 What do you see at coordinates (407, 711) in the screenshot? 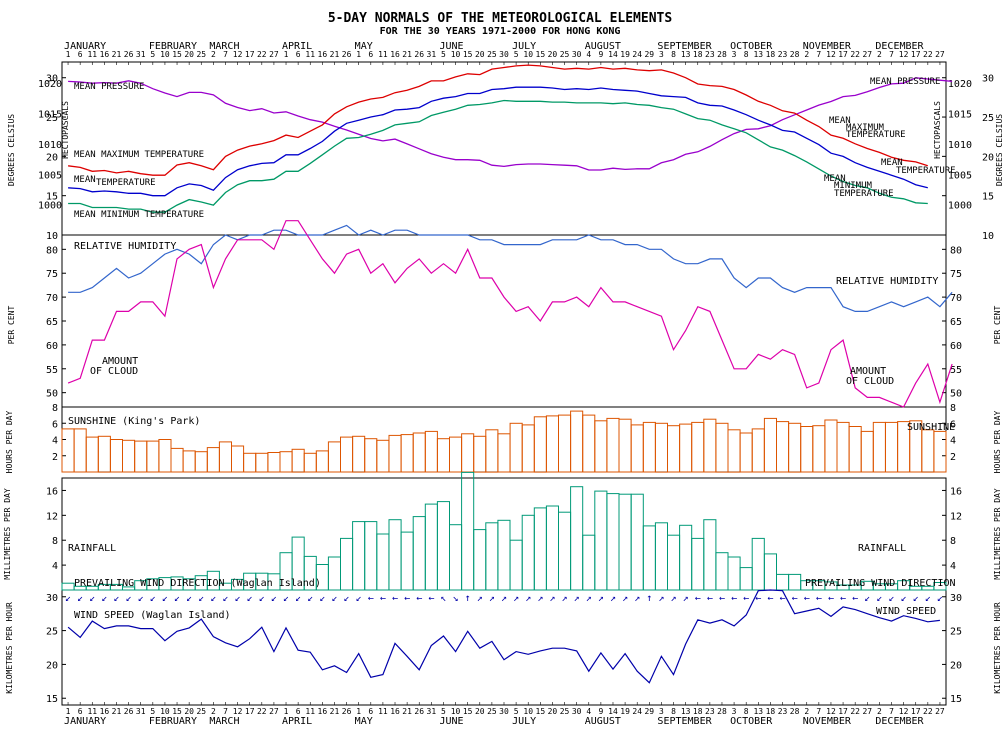
I see `bottom-day-tick-label: 21` at bounding box center [407, 711].